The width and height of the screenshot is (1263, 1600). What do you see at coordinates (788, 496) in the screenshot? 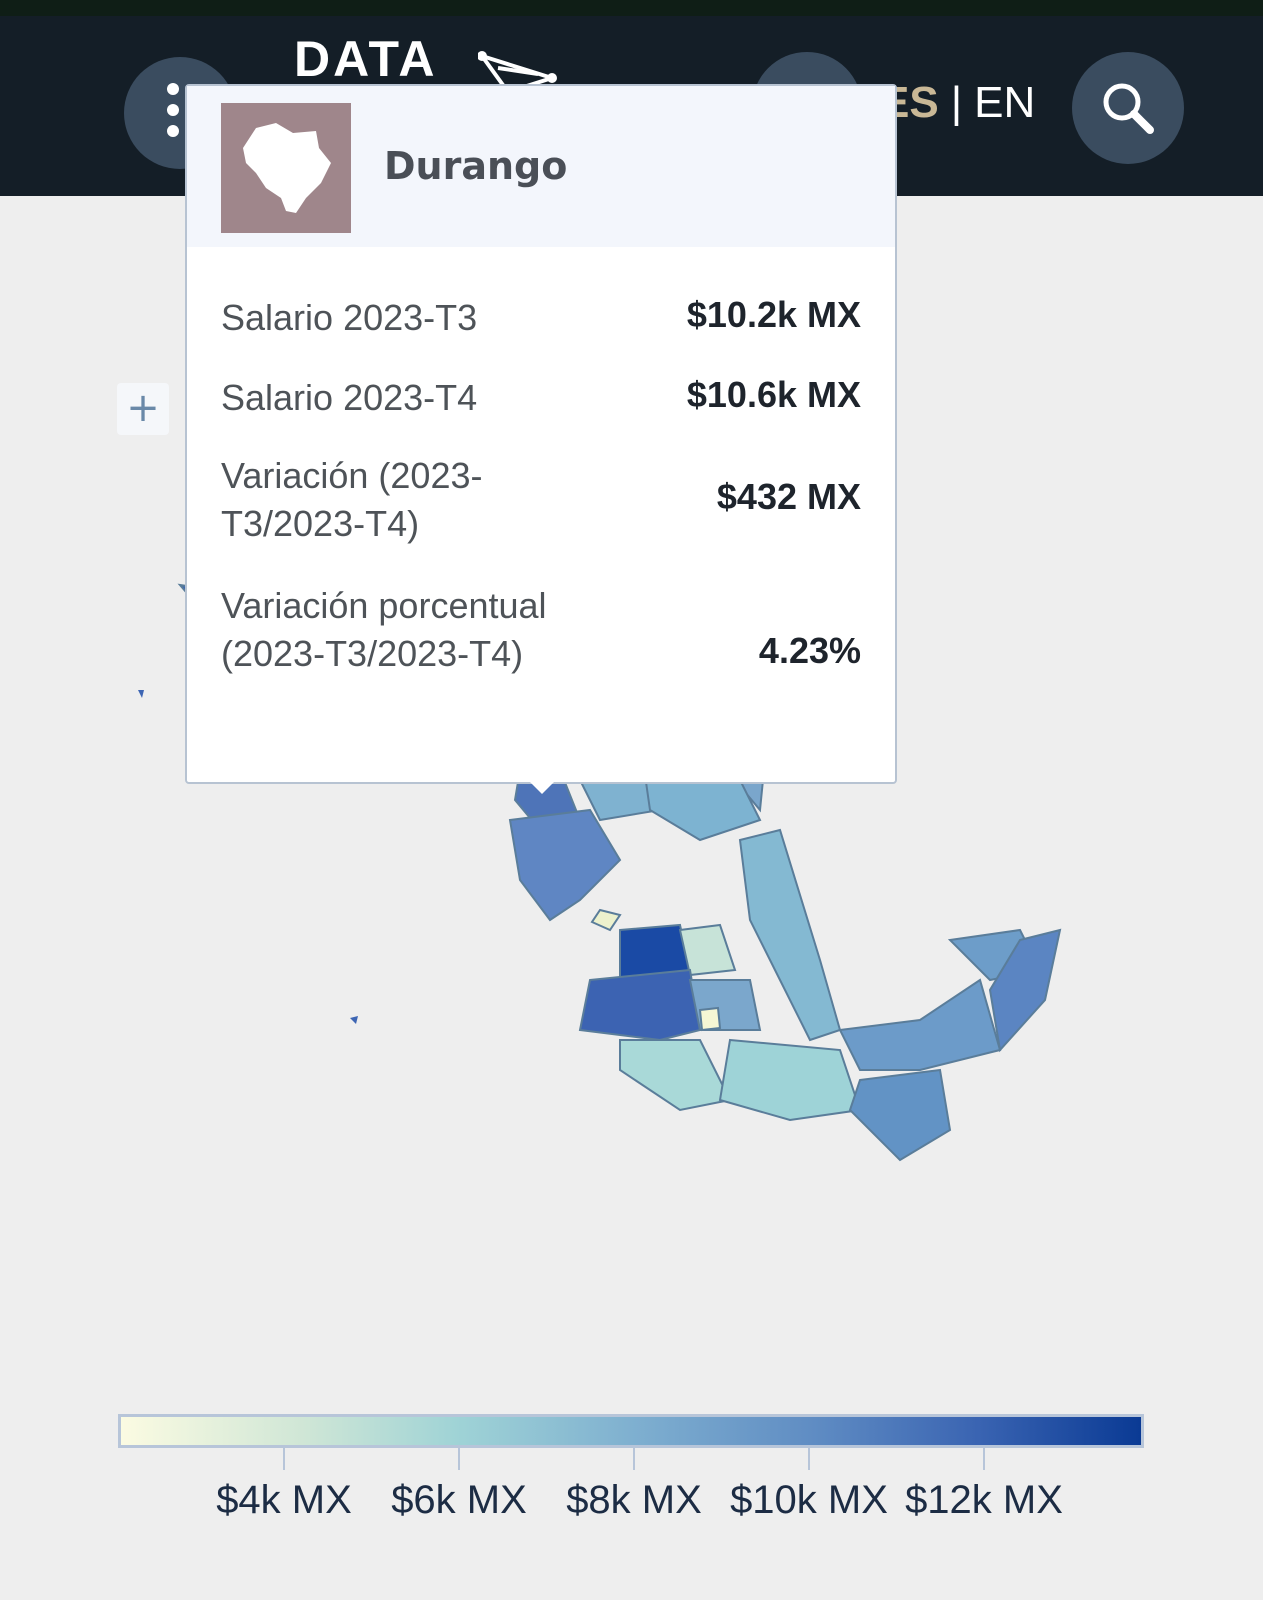
I see `tooltip-row-value: $432 MX` at bounding box center [788, 496].